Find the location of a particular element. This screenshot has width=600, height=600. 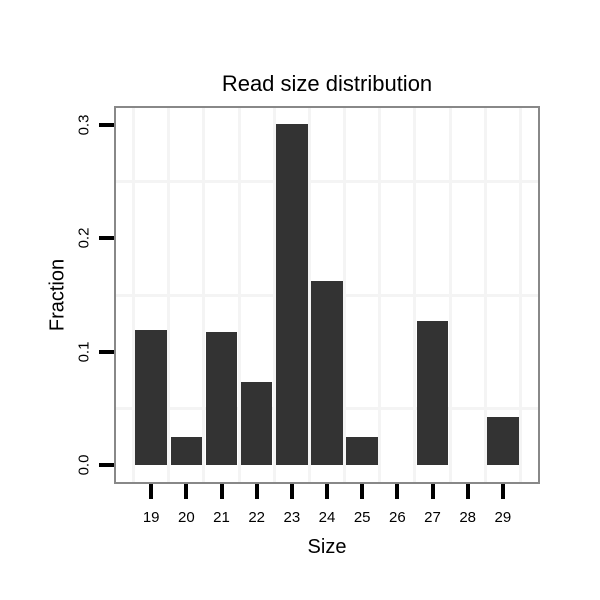

x-axis-tick-label: 22 is located at coordinates (256, 517).